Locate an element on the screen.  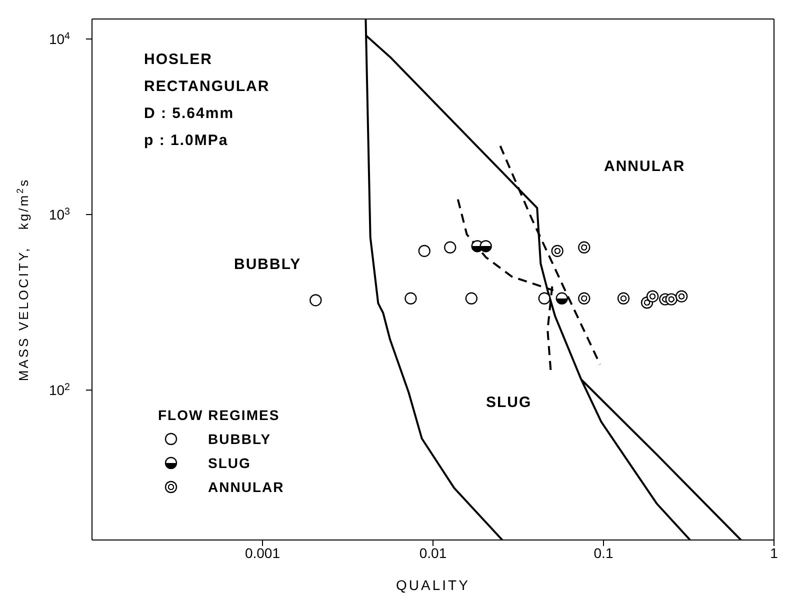
annotation: BUBBLY is located at coordinates (268, 264).